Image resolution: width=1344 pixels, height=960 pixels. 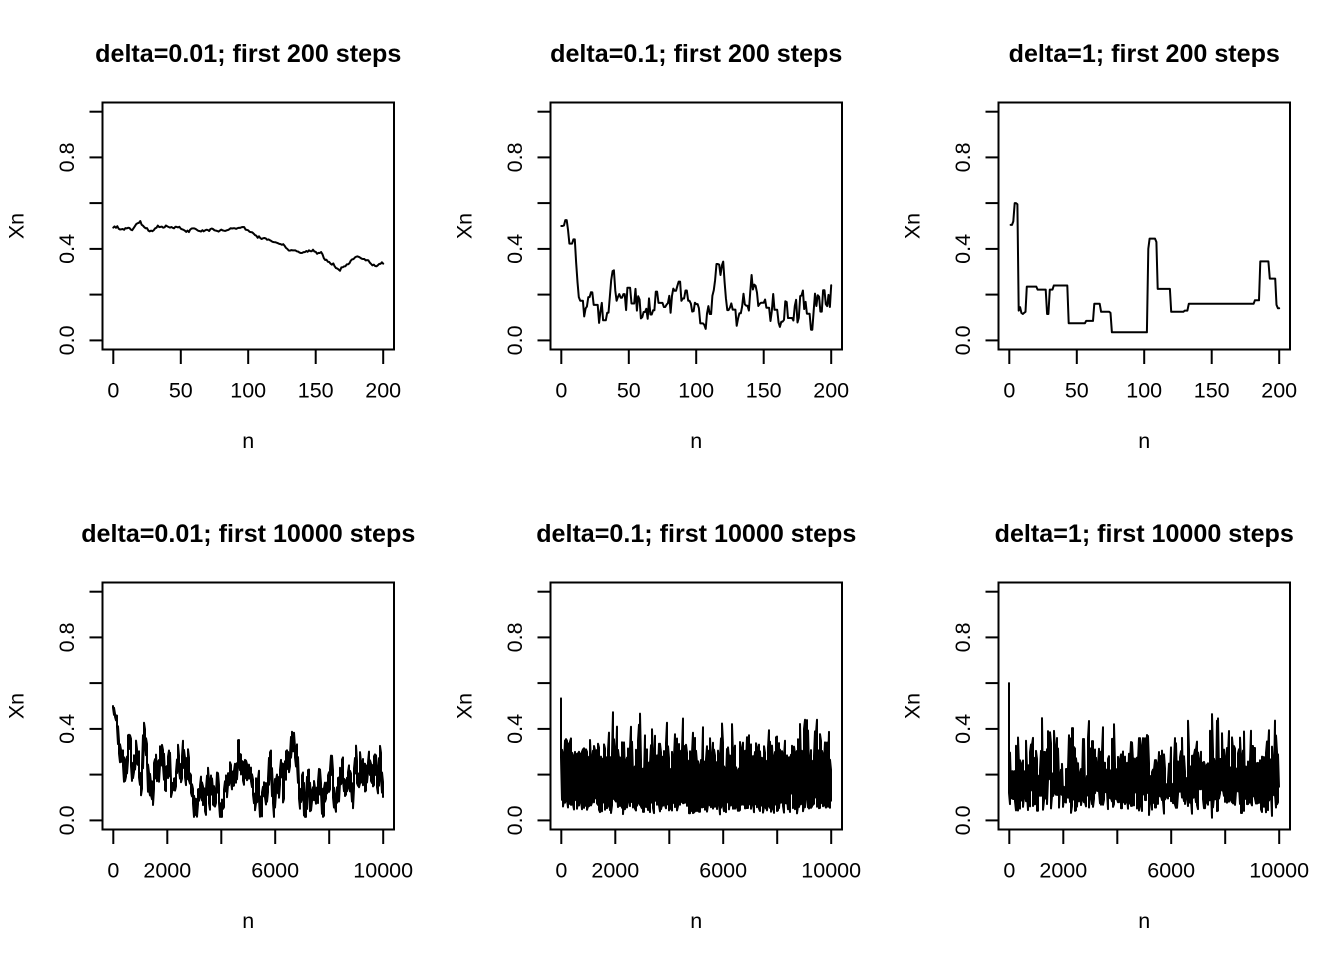 What do you see at coordinates (1144, 534) in the screenshot?
I see `svg-text: delta=1; first 10000 steps` at bounding box center [1144, 534].